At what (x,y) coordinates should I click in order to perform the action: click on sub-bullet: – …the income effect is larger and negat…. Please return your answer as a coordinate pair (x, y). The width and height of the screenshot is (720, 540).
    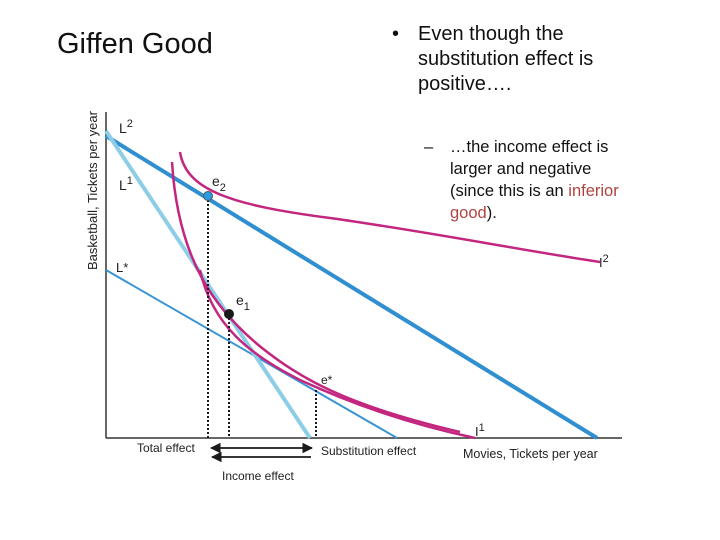
    Looking at the image, I should click on (539, 180).